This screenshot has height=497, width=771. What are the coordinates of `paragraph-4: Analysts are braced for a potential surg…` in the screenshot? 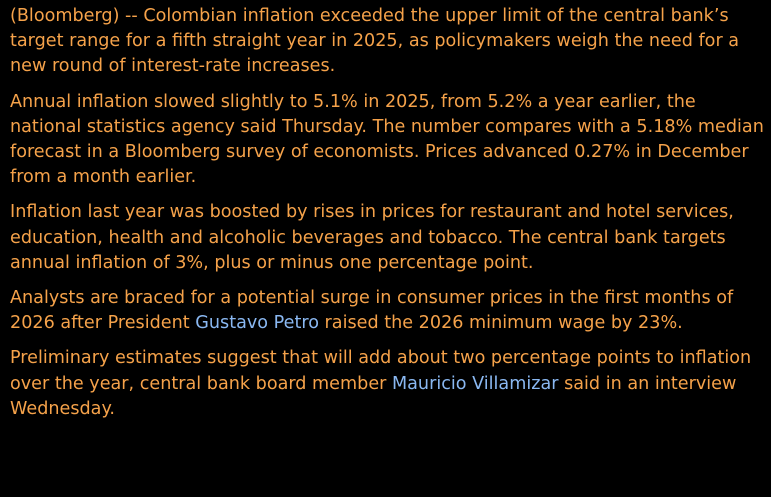 It's located at (387, 311).